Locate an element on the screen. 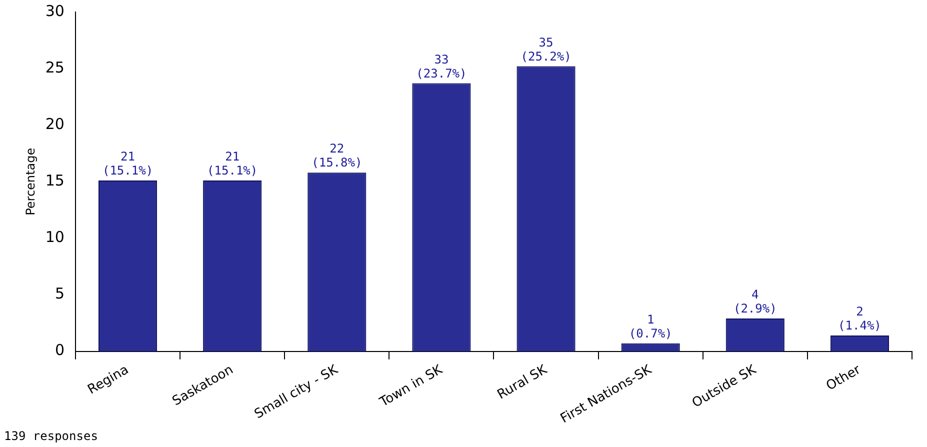 The height and width of the screenshot is (447, 927). y-tick-label: 25 is located at coordinates (54, 67).